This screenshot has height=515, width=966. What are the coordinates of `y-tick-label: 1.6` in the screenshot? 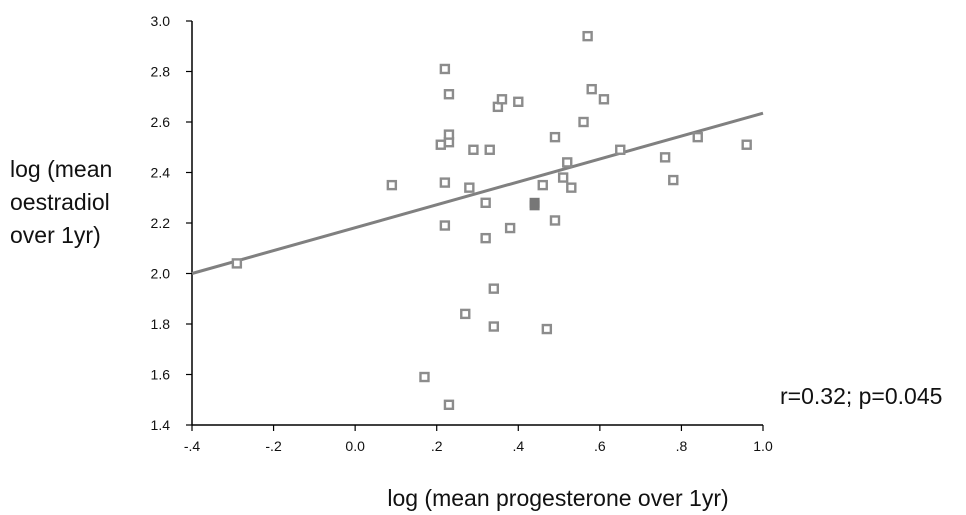 It's located at (161, 375).